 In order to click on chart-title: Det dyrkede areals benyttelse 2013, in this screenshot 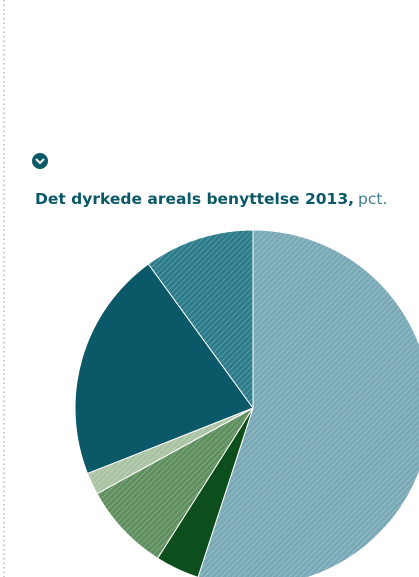, I will do `click(194, 199)`.